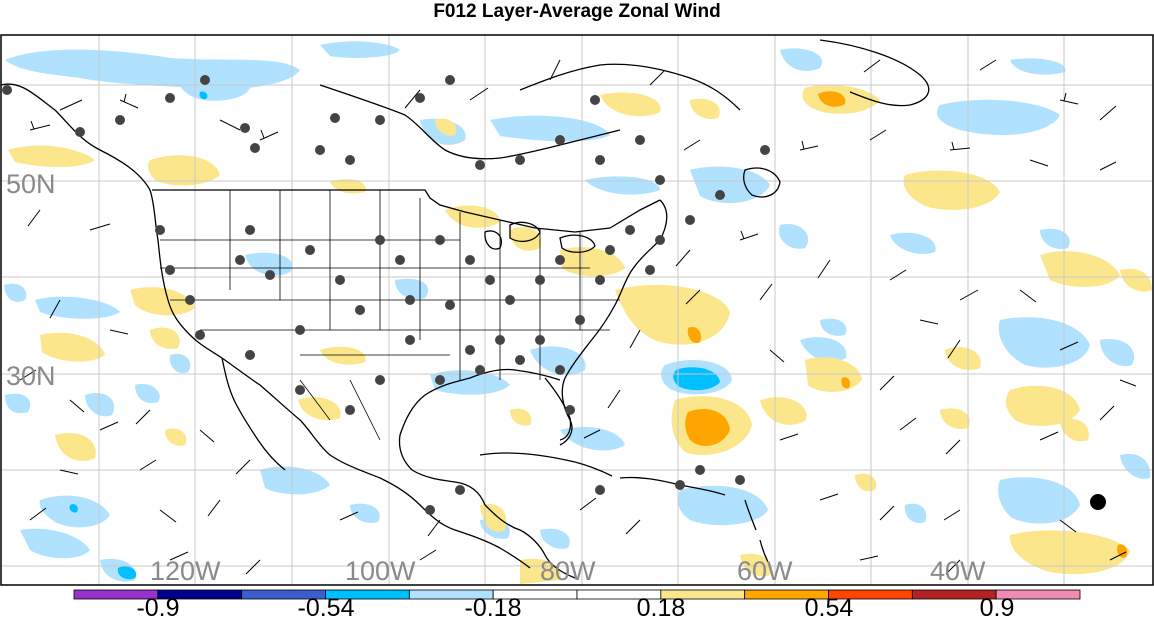 This screenshot has height=622, width=1154. Describe the element at coordinates (575, 608) in the screenshot. I see `colorbar-tick-labels: -0.9 -0.54 -0.18 0.18 0.54 0.9` at that location.